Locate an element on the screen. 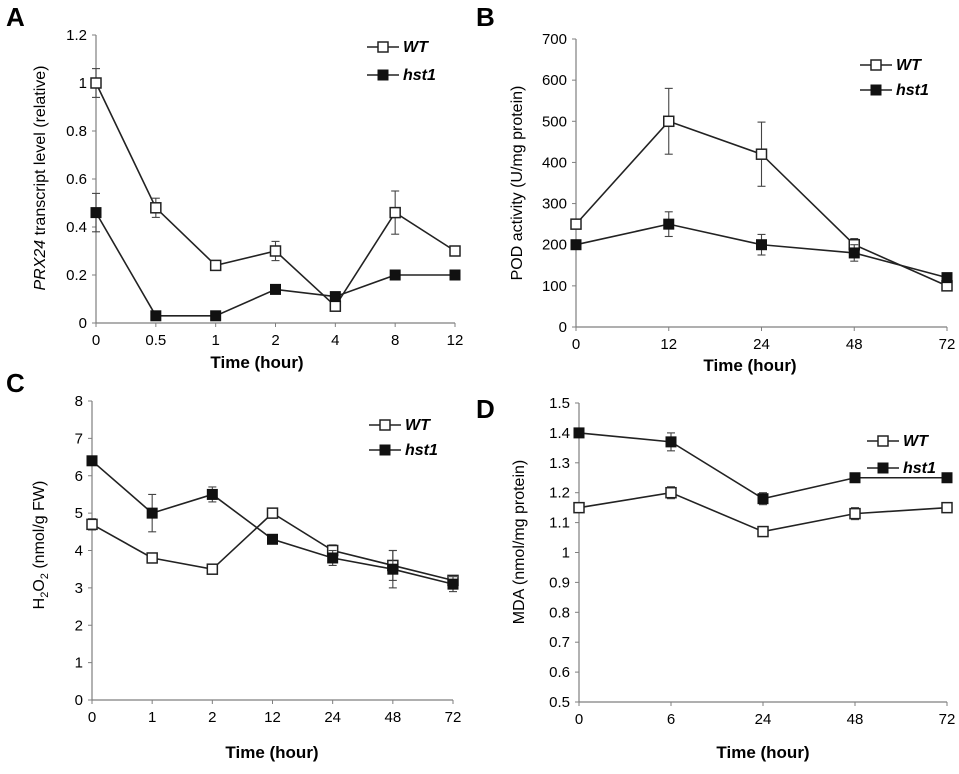  panel-c-y-tick-label: 1 is located at coordinates (79, 663).